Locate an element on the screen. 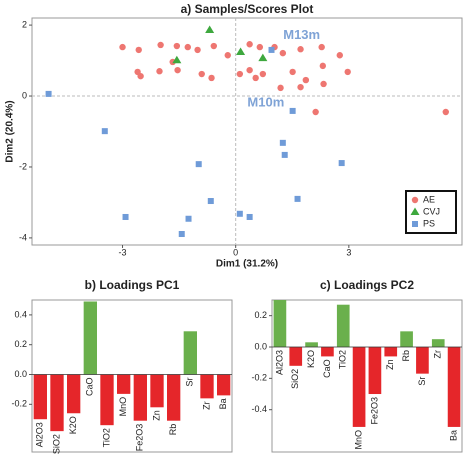  legend-label: PS is located at coordinates (429, 223).